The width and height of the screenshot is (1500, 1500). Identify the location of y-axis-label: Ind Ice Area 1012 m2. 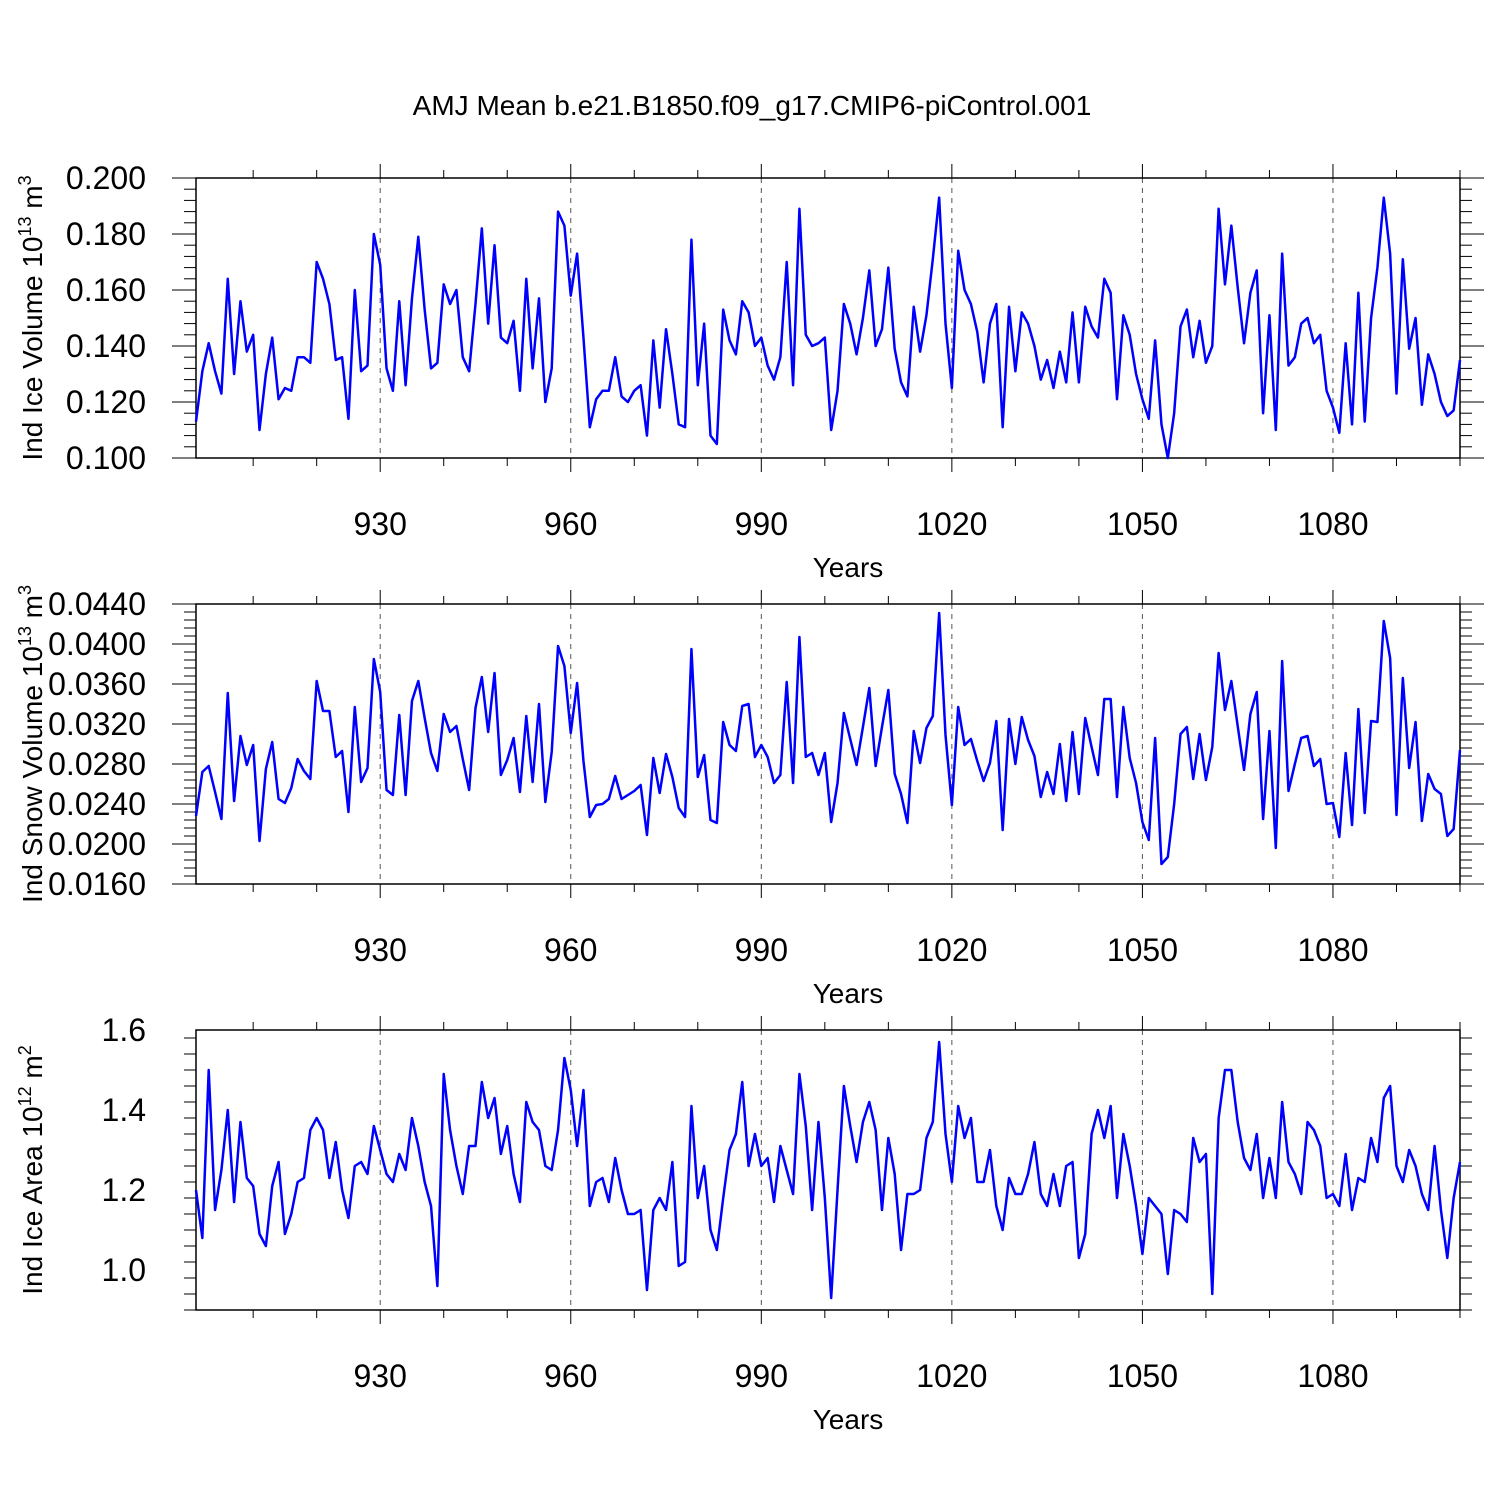
(31, 1170).